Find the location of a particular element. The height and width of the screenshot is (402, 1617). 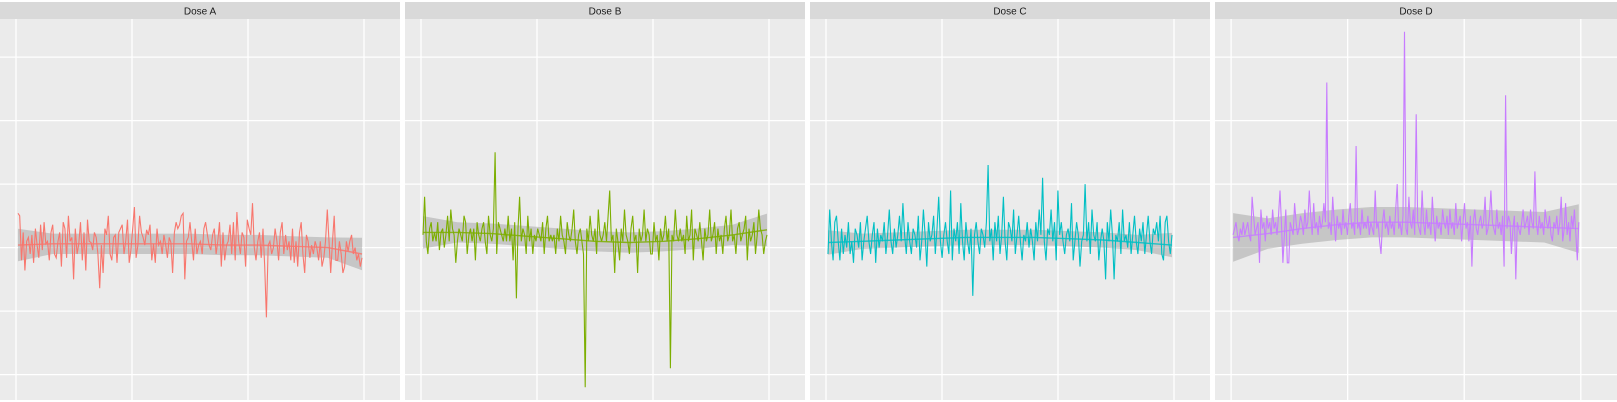

strip-label: Dose C is located at coordinates (1009, 12).